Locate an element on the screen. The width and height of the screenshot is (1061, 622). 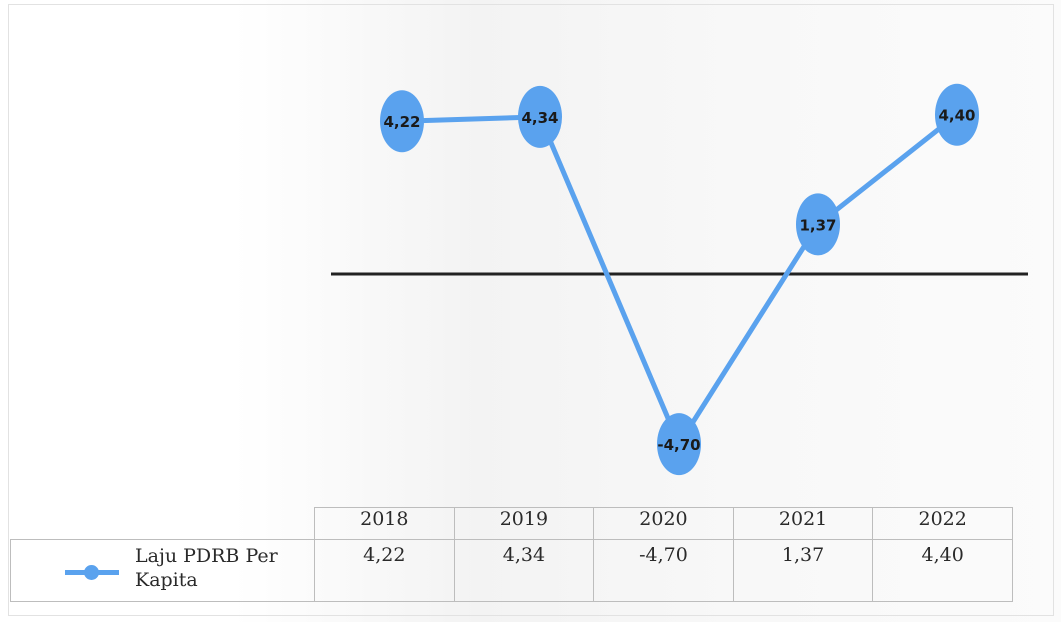
table-value-2022: 4,40 is located at coordinates (942, 570).